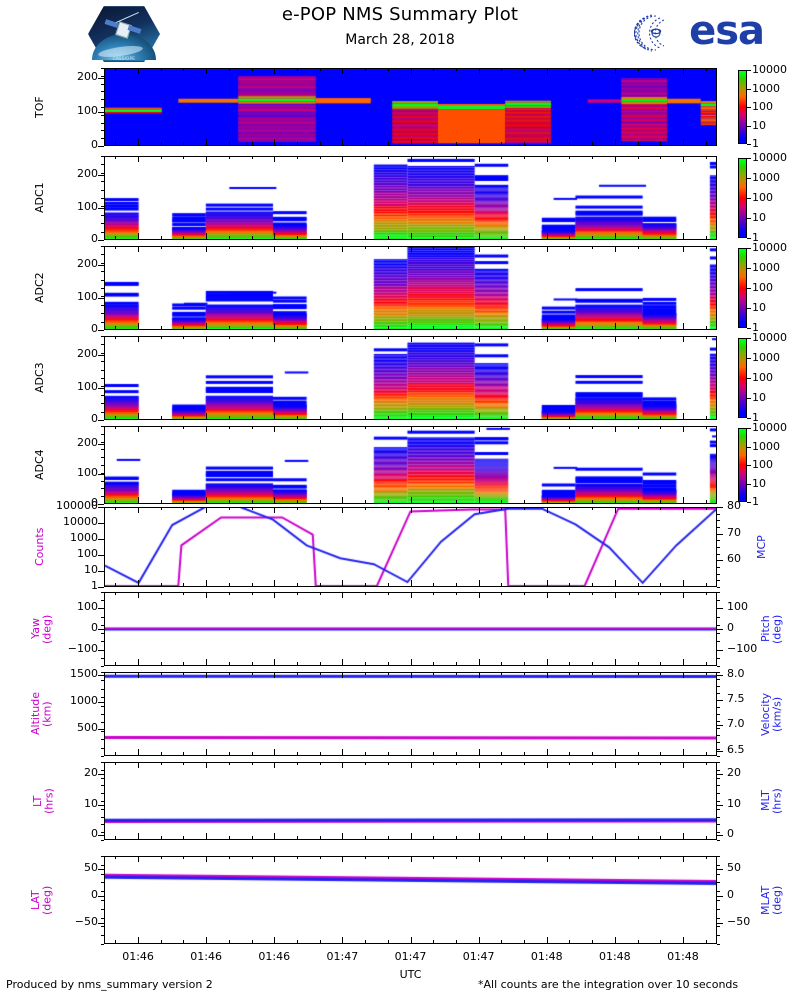 The height and width of the screenshot is (1000, 800). I want to click on panel-label-adc3: ADC3, so click(39, 378).